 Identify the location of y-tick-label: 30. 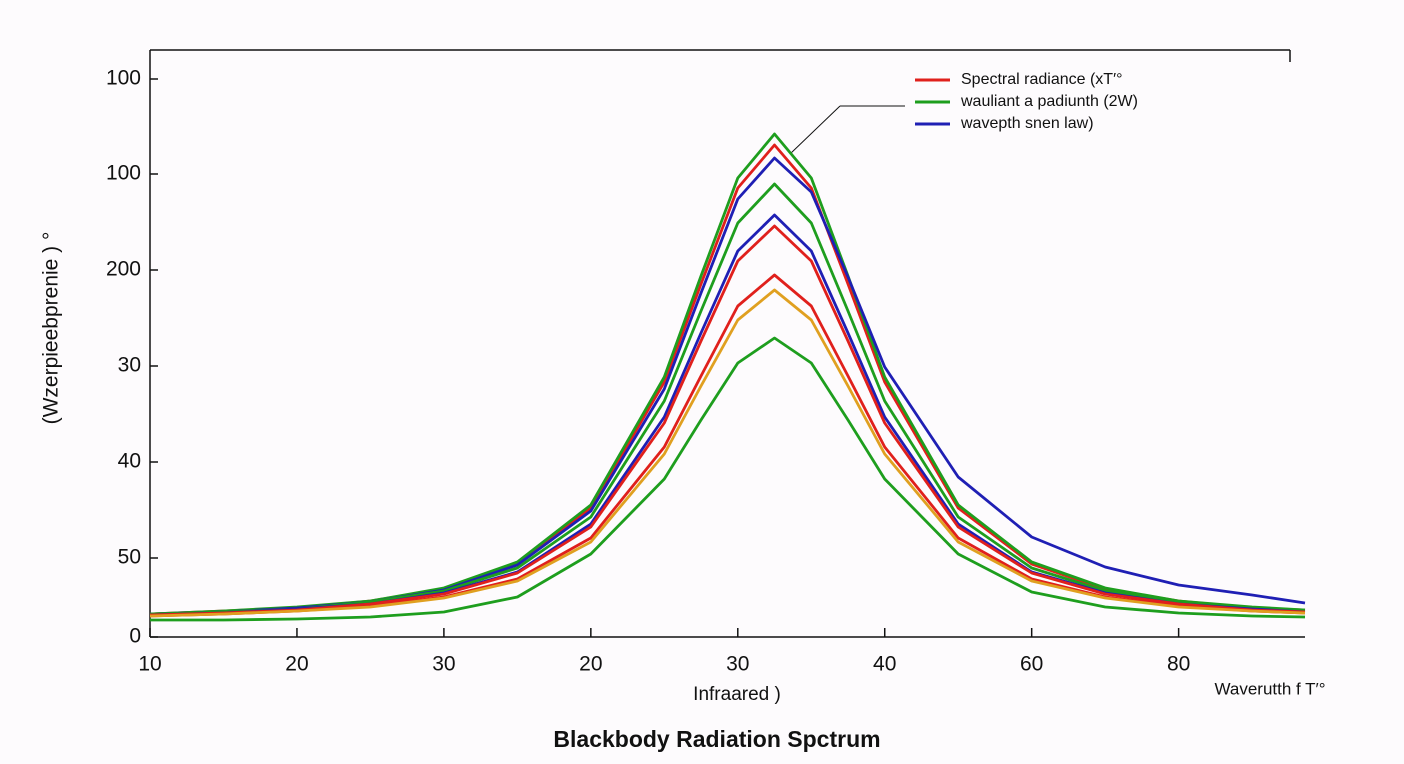
(129, 365).